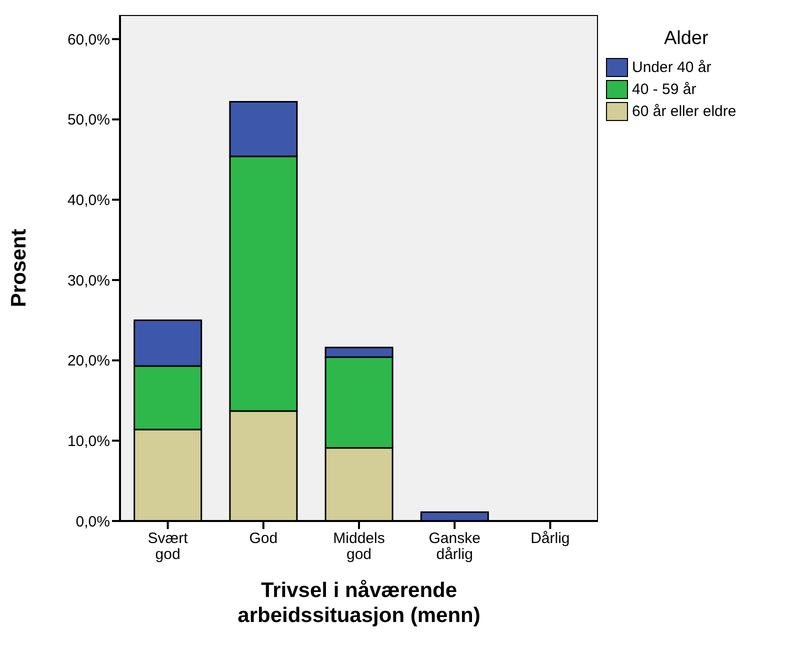 Image resolution: width=805 pixels, height=653 pixels. Describe the element at coordinates (88, 201) in the screenshot. I see `y-tick-label: 40,0%` at that location.